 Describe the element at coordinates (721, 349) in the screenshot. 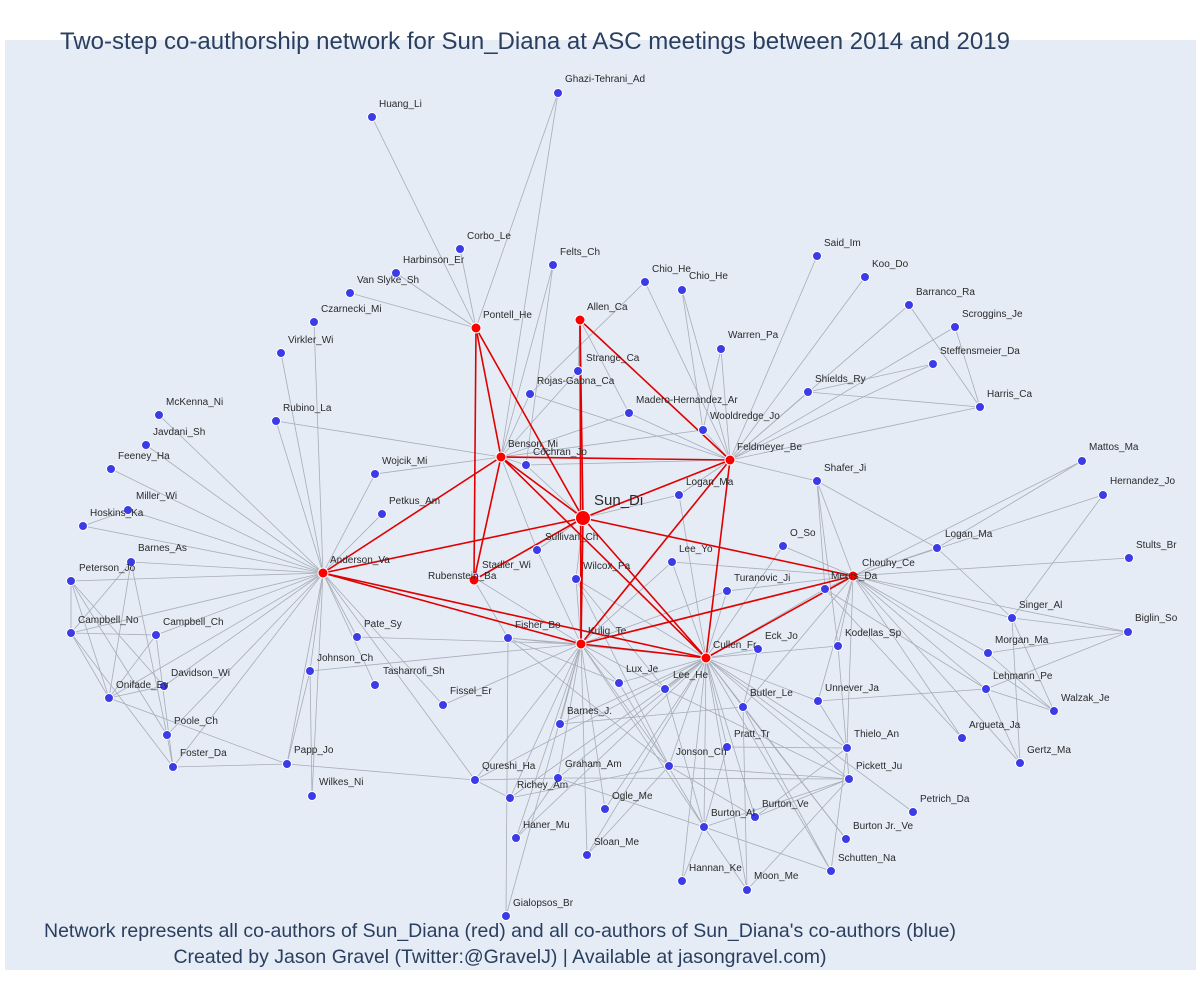

I see `node-warren-pa` at that location.